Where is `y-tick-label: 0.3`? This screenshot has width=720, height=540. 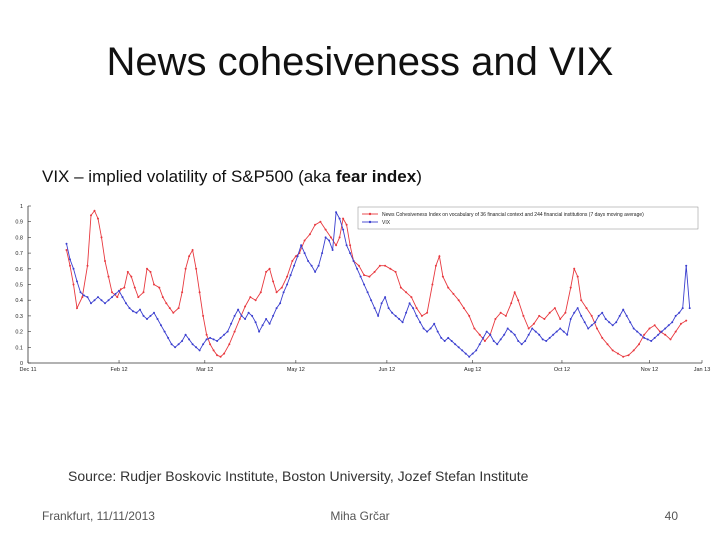
y-tick-label: 0.3 is located at coordinates (19, 317).